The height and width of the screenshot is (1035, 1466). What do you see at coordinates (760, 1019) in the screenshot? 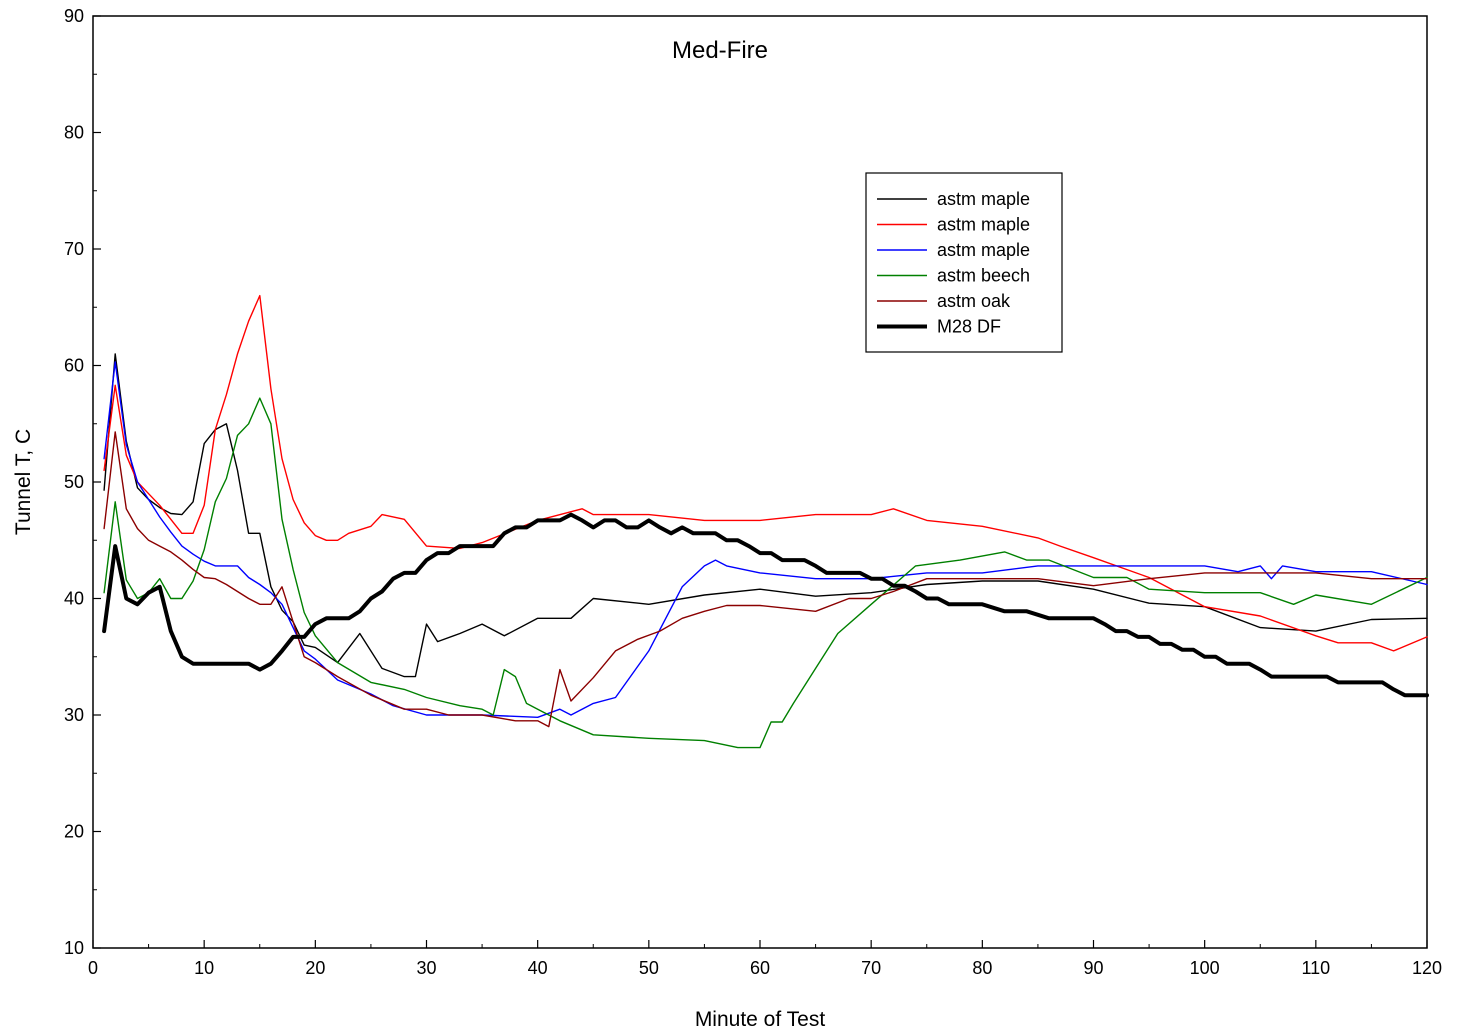
I see `x-axis-label: Minute of Test` at bounding box center [760, 1019].